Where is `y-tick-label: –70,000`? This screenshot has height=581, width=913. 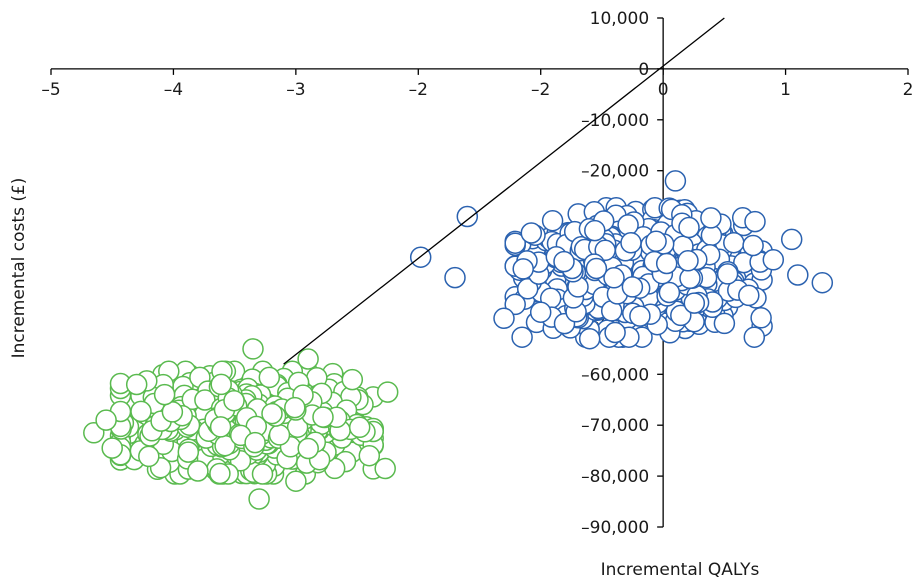 y-tick-label: –70,000 is located at coordinates (615, 426).